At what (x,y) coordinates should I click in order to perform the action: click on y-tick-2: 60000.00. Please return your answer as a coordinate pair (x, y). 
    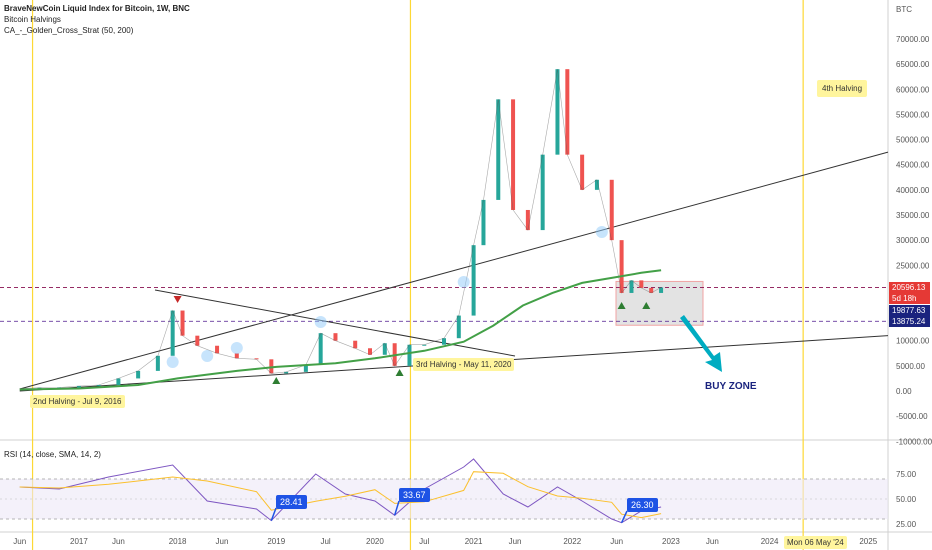
    Looking at the image, I should click on (913, 89).